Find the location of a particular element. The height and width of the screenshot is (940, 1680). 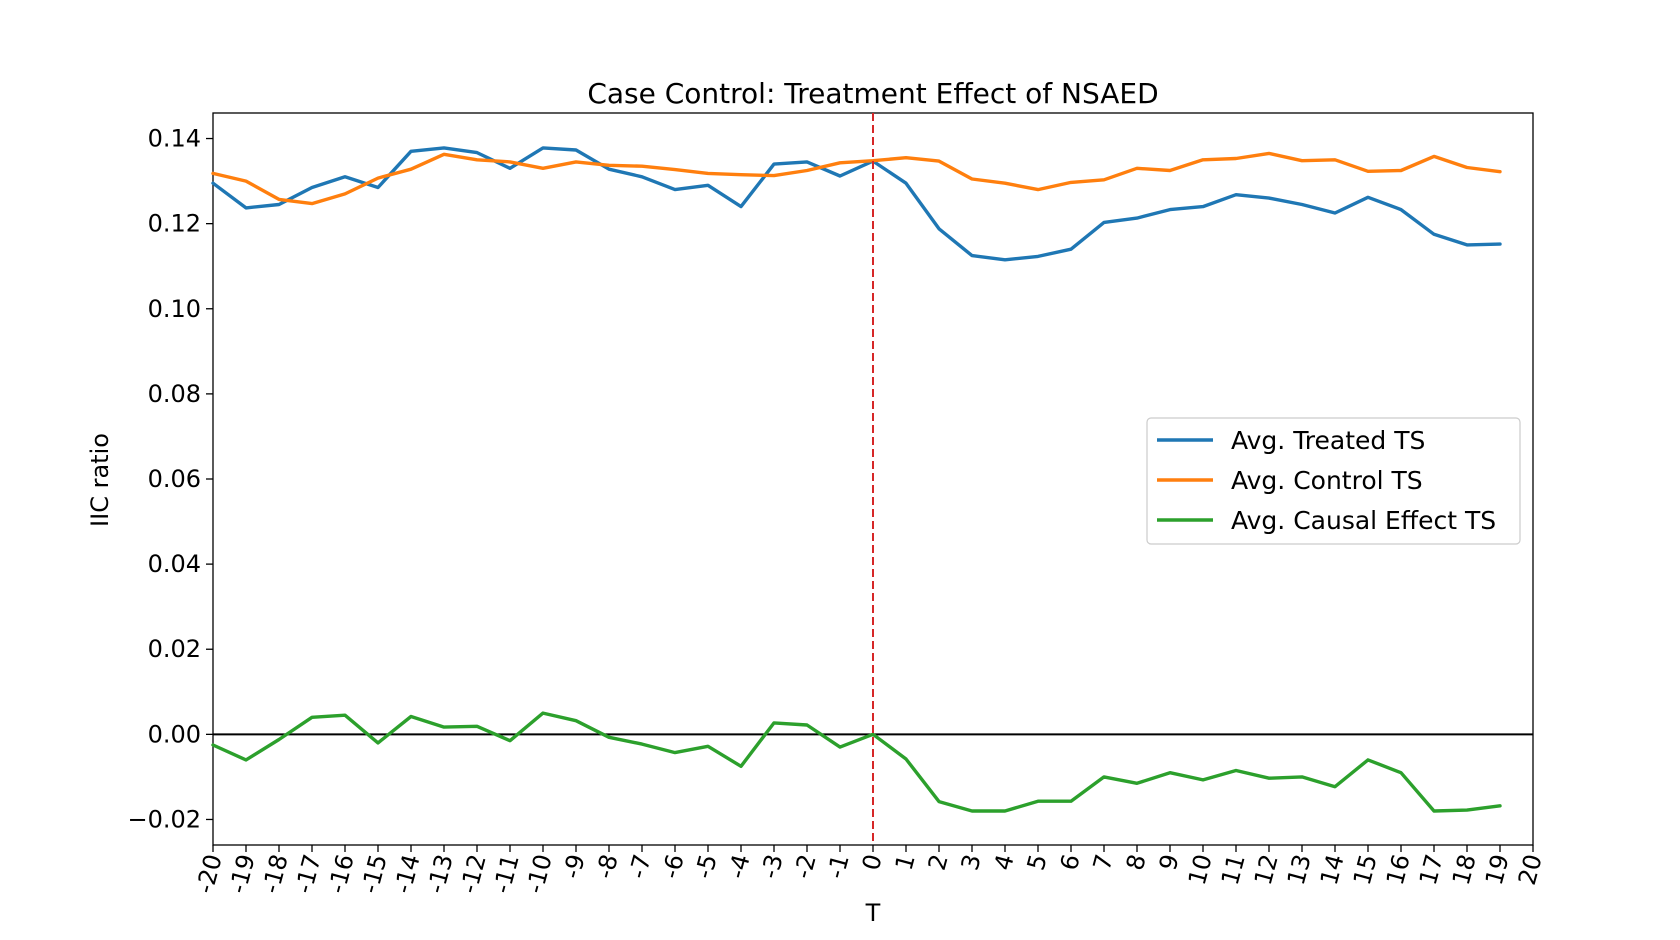

y-tick-label: 0.12 is located at coordinates (174, 224).